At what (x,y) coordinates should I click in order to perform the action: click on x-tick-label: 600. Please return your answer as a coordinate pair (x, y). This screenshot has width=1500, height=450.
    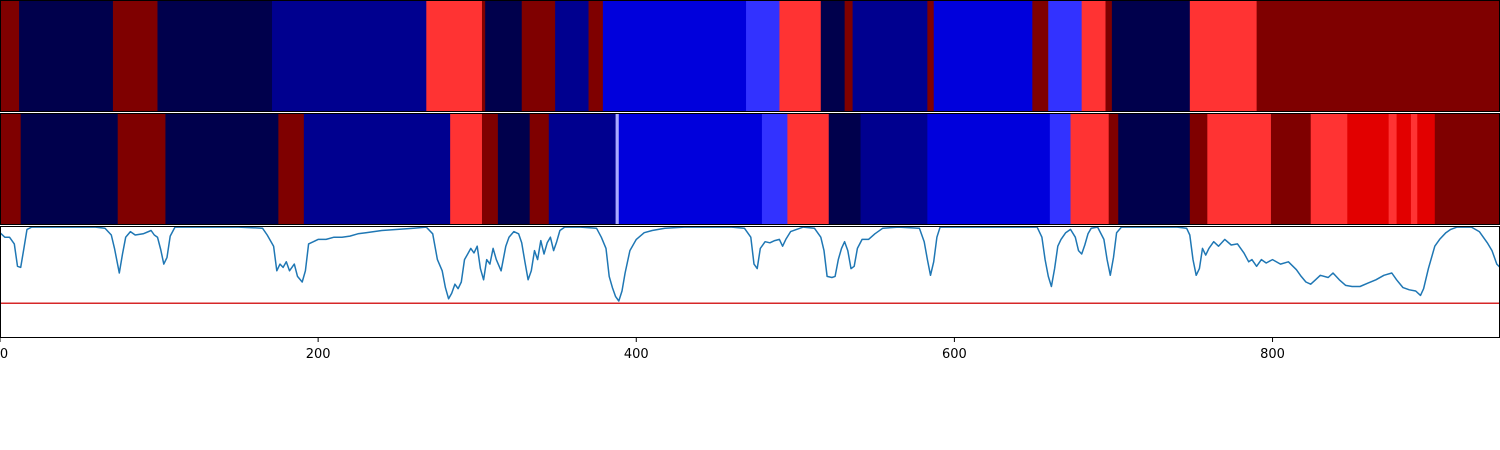
    Looking at the image, I should click on (954, 354).